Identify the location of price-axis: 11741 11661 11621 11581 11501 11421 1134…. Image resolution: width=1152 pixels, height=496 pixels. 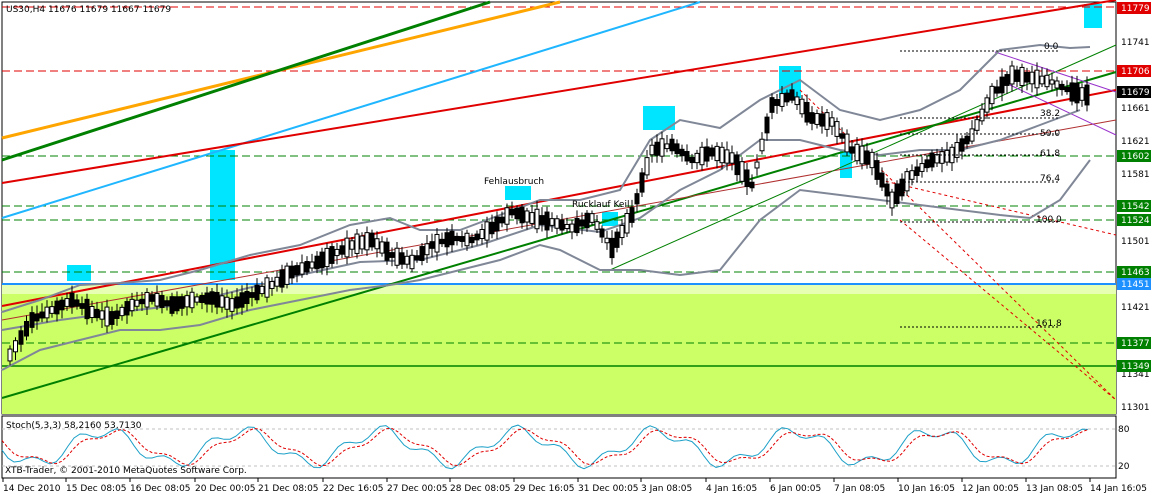
(1135, 225).